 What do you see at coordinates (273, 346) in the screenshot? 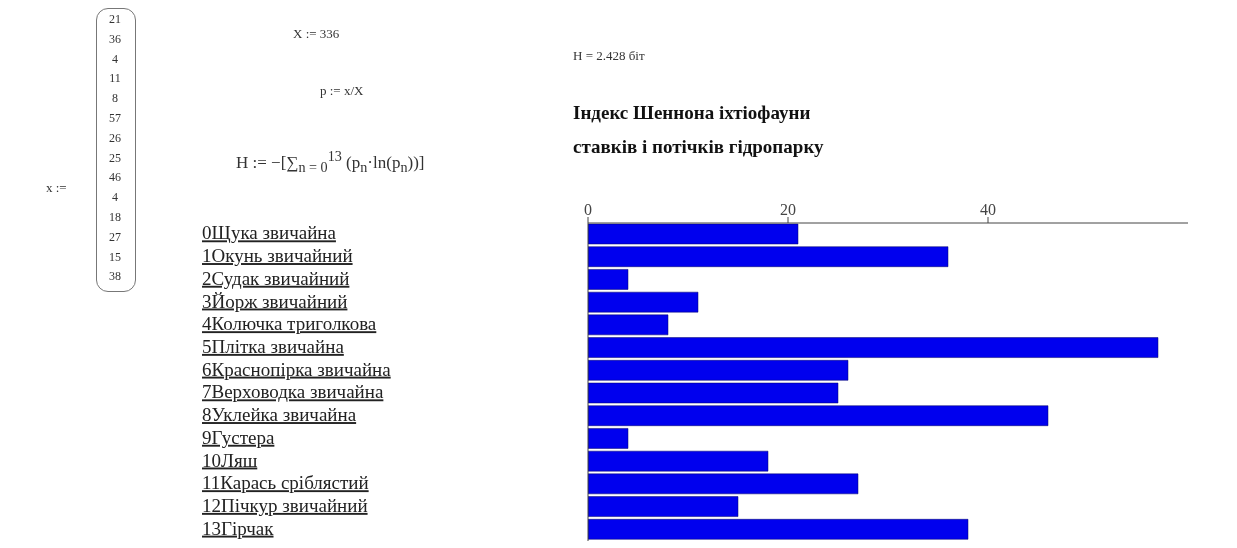
I see `y-tick-label: 5Плітка звичайна` at bounding box center [273, 346].